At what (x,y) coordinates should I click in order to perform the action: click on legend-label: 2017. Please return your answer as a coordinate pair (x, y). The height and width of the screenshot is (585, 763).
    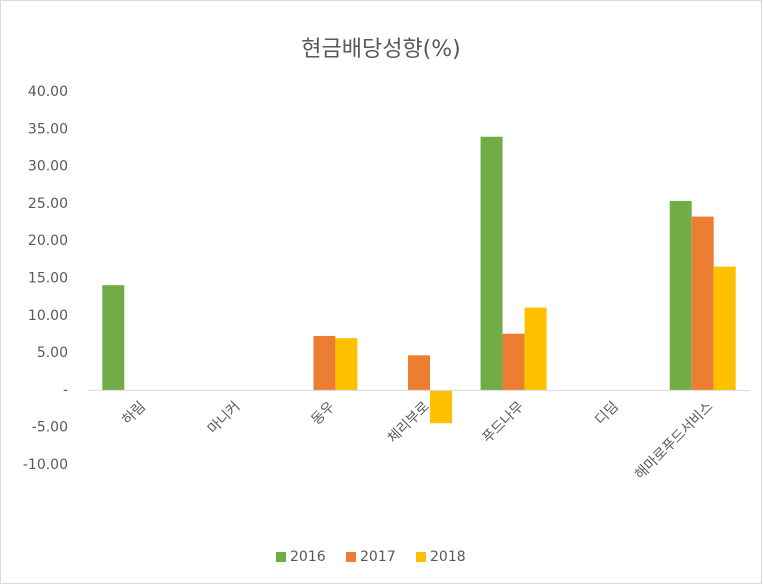
    Looking at the image, I should click on (378, 557).